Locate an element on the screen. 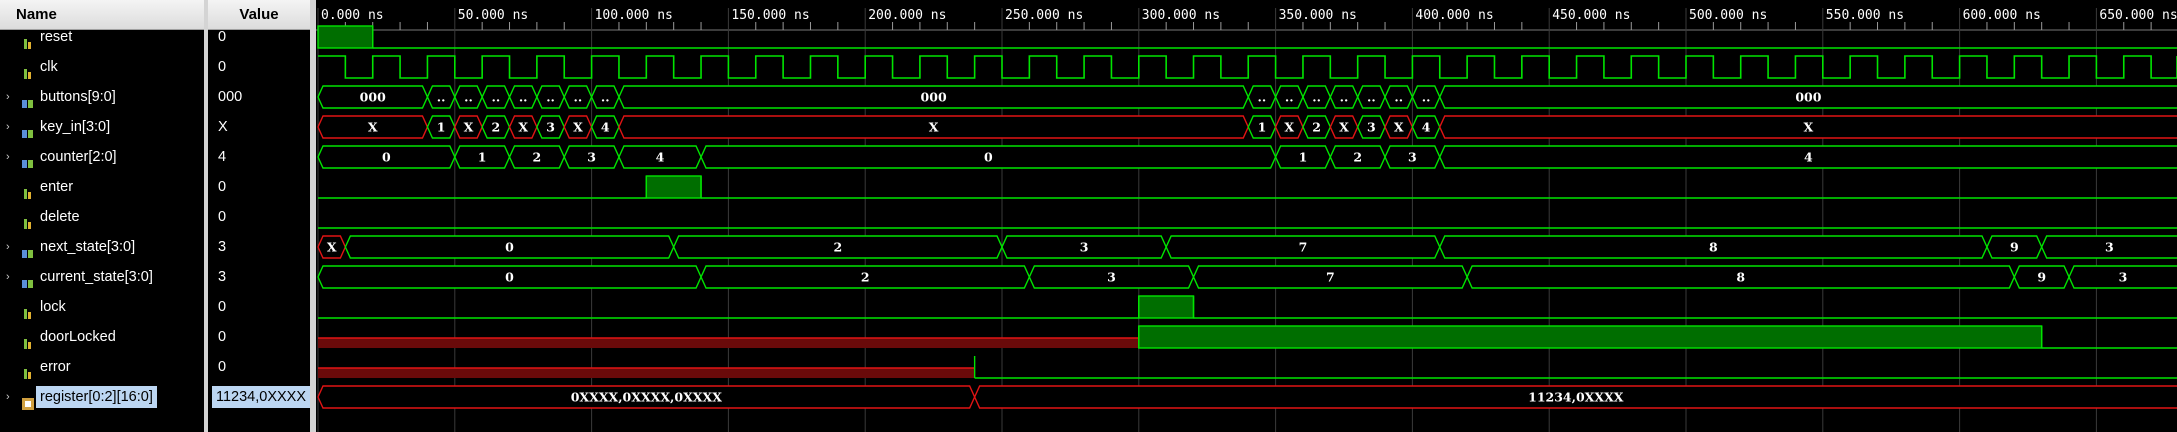 This screenshot has height=432, width=2177. waveform-counter-2-0: 0 1 2 3 4 0 1 2 3 4 is located at coordinates (1247, 157).